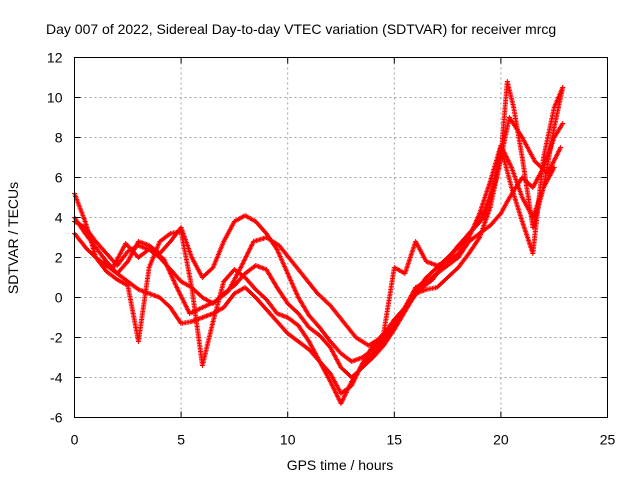 This screenshot has width=640, height=480. I want to click on x-tick-label: 0, so click(75, 440).